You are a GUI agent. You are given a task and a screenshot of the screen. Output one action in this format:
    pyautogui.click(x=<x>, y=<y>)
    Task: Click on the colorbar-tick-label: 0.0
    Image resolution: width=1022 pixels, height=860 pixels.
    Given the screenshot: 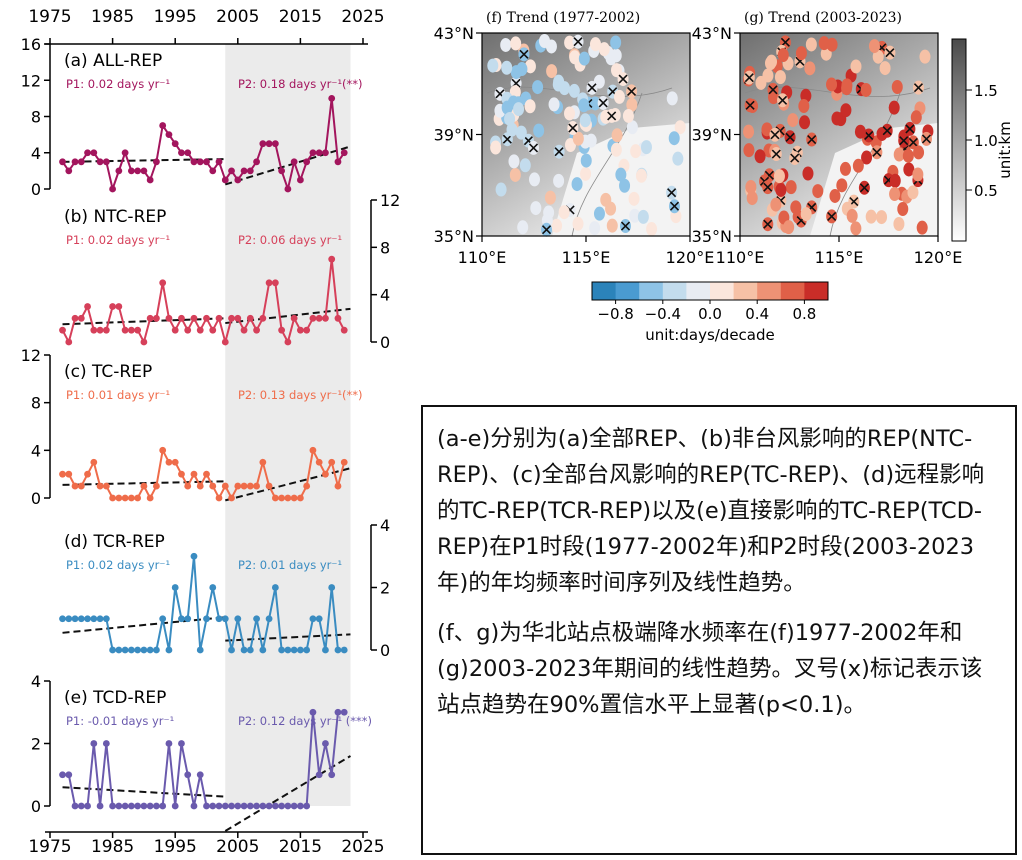 What is the action you would take?
    pyautogui.click(x=710, y=314)
    